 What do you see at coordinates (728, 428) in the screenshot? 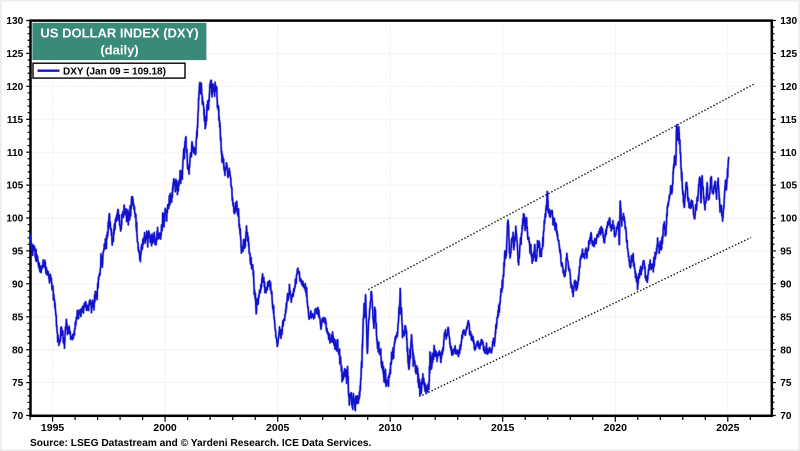
I see `svg-text: 2025` at bounding box center [728, 428].